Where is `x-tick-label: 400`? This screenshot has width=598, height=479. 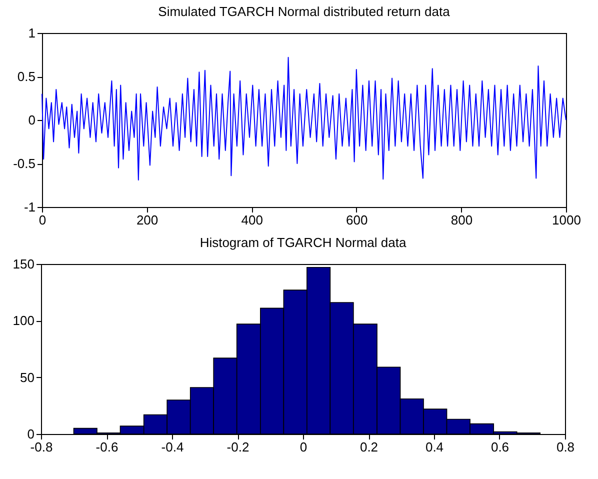
x-tick-label: 400 is located at coordinates (252, 220).